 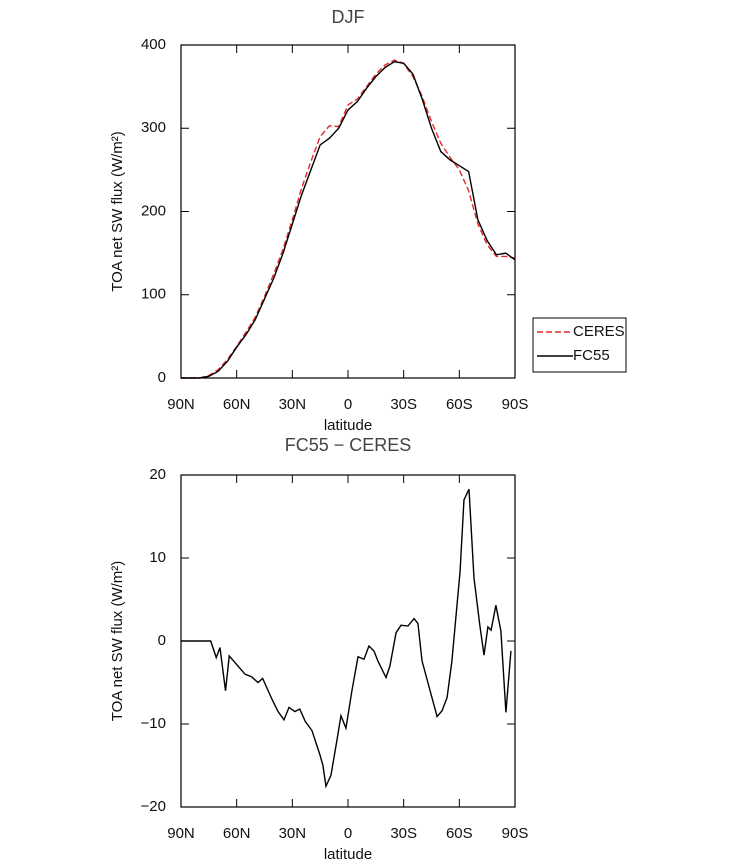 I want to click on chart-title: FC55 − CERES, so click(x=348, y=445).